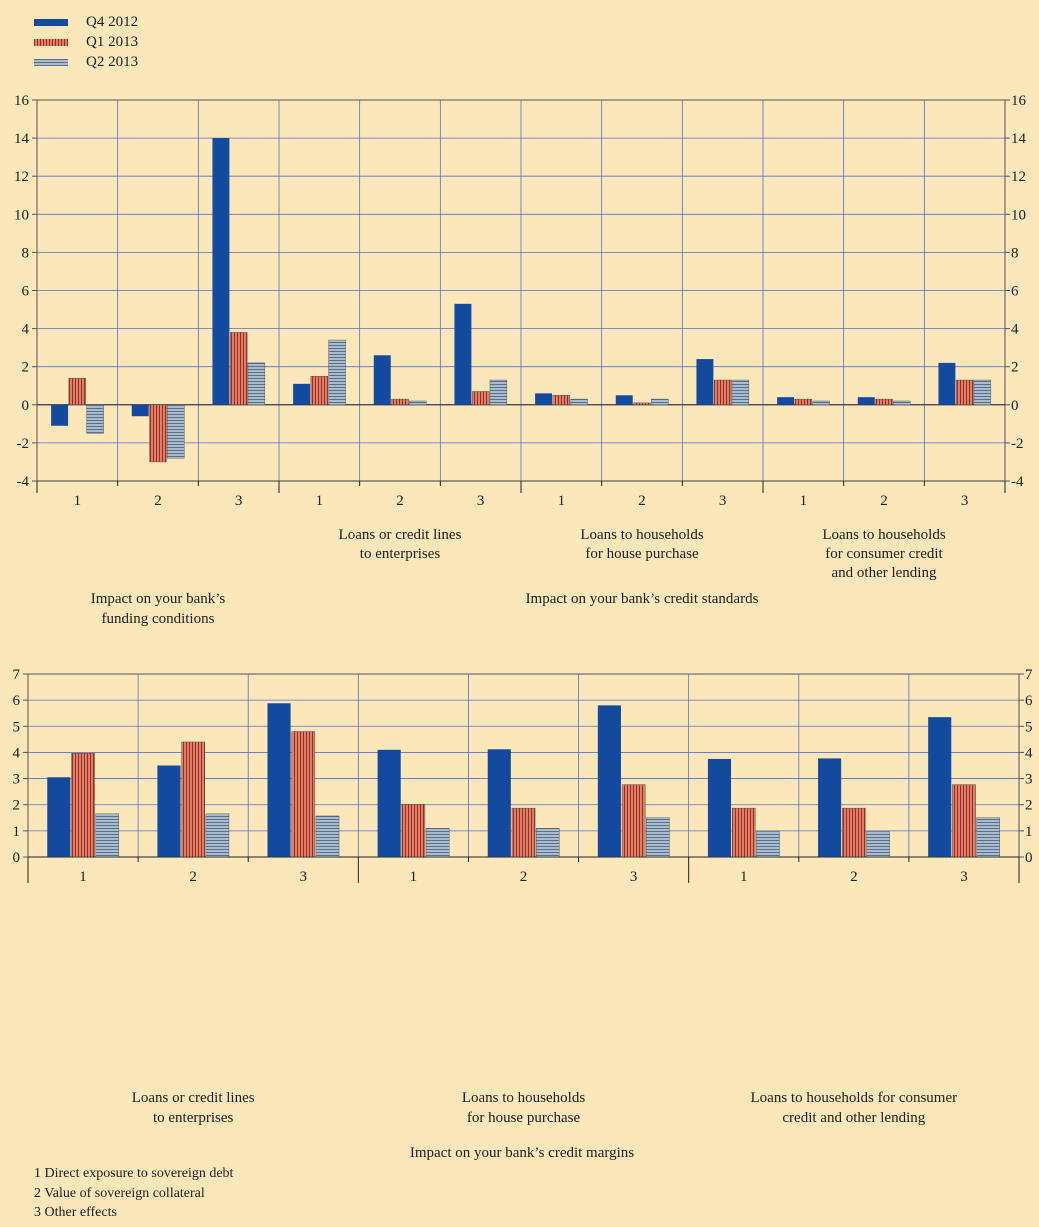 The height and width of the screenshot is (1227, 1039). What do you see at coordinates (854, 1098) in the screenshot?
I see `group-label-bottom-3-line-1: Loans to households for consumer` at bounding box center [854, 1098].